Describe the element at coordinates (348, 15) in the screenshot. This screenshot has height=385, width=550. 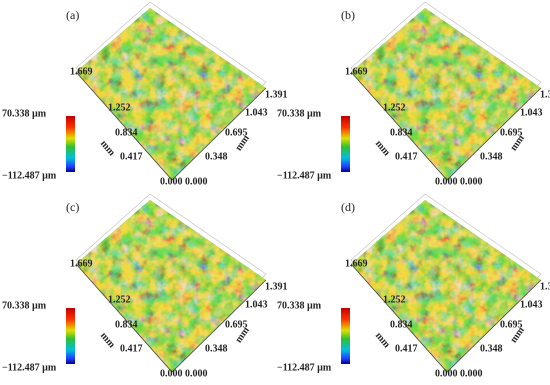
I see `panel-label: (b)` at that location.